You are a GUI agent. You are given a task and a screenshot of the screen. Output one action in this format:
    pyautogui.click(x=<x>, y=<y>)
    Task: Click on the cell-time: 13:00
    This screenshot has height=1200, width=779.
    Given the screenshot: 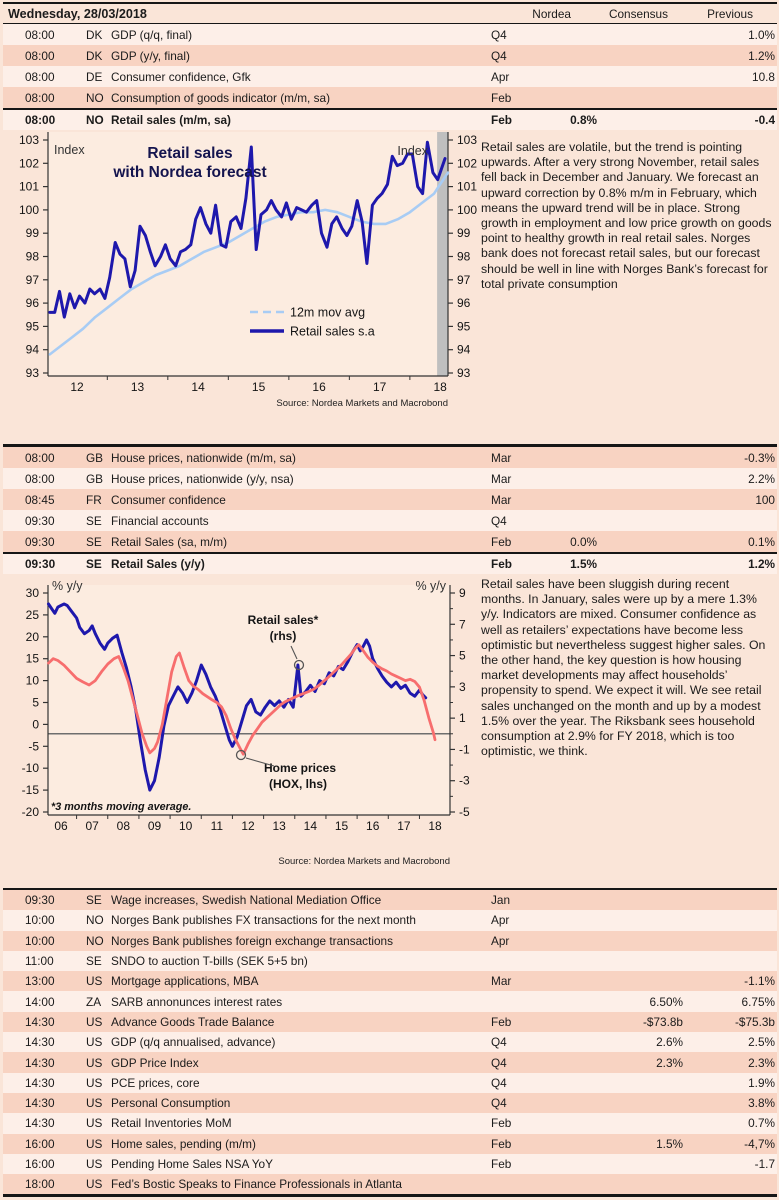 What is the action you would take?
    pyautogui.click(x=40, y=981)
    